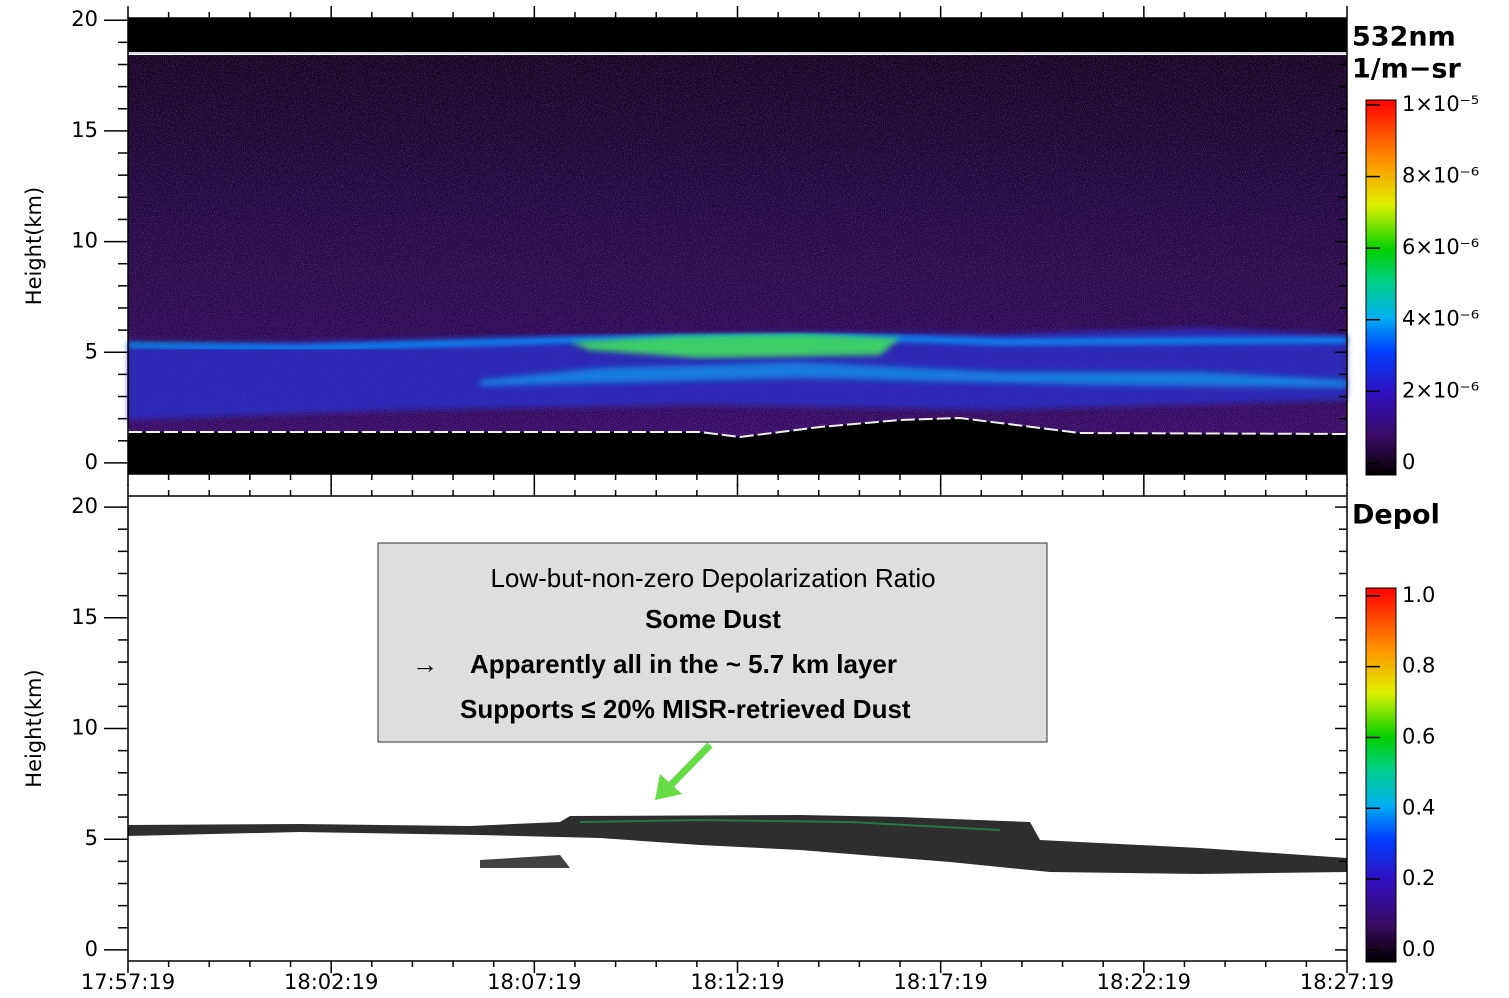 This screenshot has width=1509, height=998. Describe the element at coordinates (683, 664) in the screenshot. I see `annotation-line: Apparently all in the ~ 5.7 km layer` at that location.